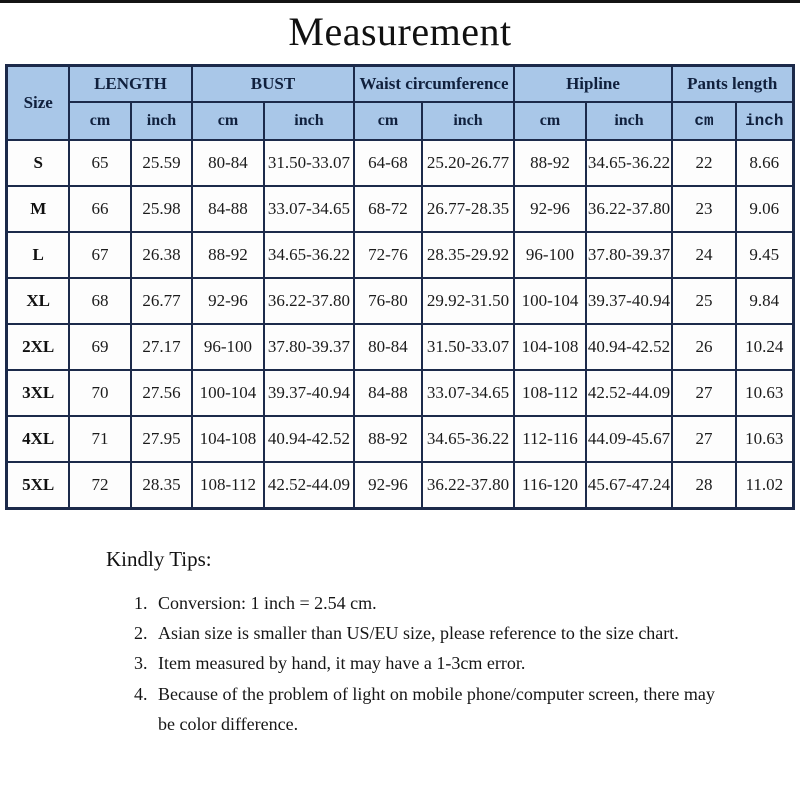  Describe the element at coordinates (550, 393) in the screenshot. I see `cell-hip-cm: 108-112` at that location.